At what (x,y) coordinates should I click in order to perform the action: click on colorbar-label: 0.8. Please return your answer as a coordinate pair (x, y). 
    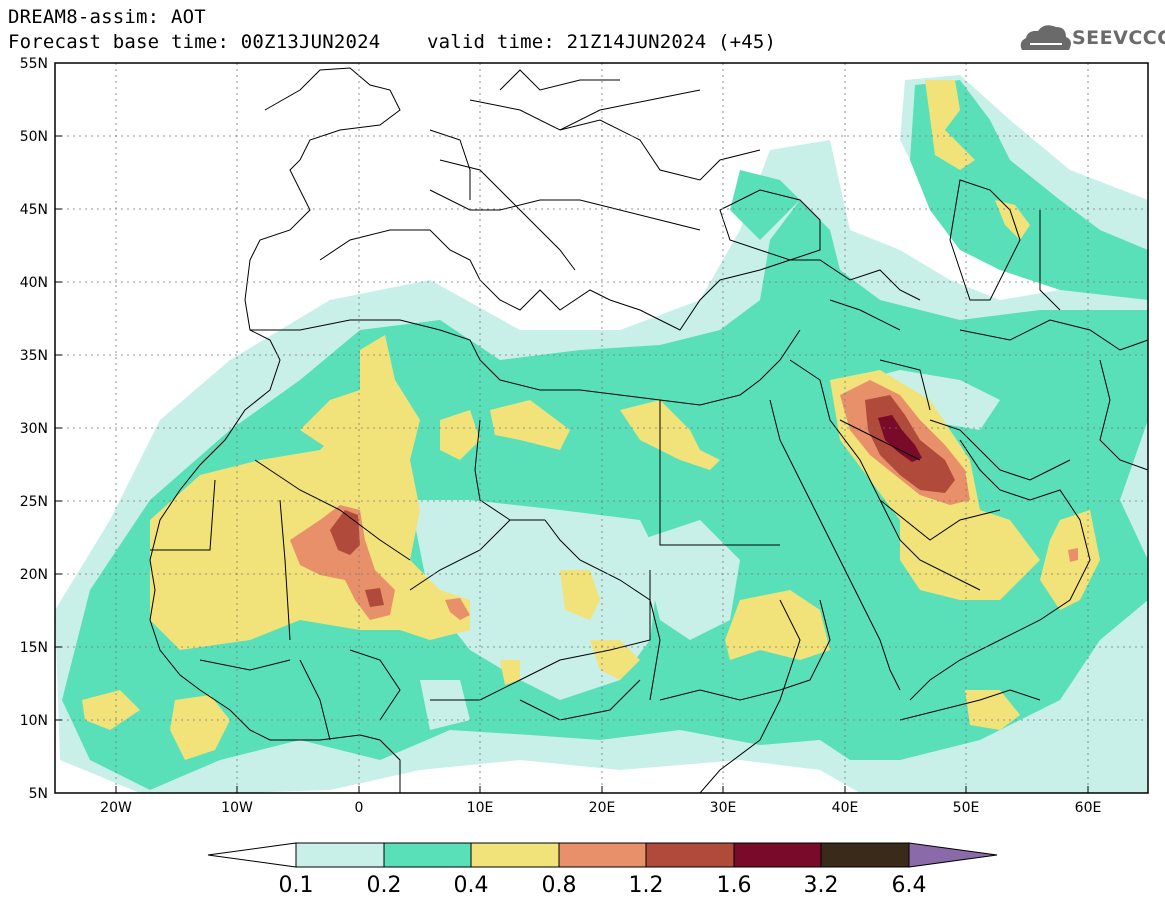
    Looking at the image, I should click on (559, 885).